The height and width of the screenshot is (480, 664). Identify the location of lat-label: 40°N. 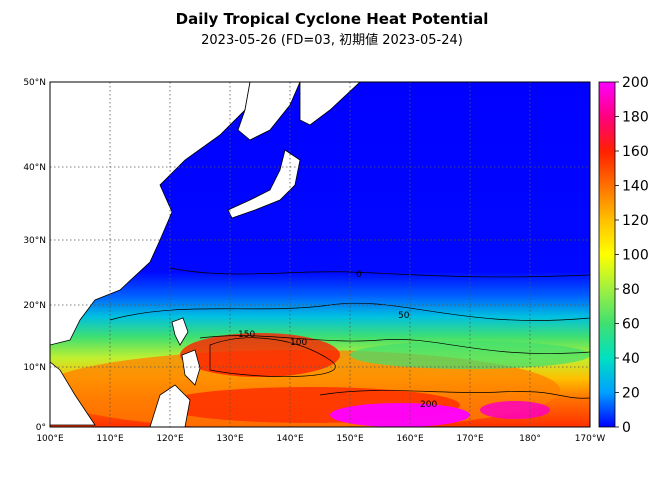
(34, 168).